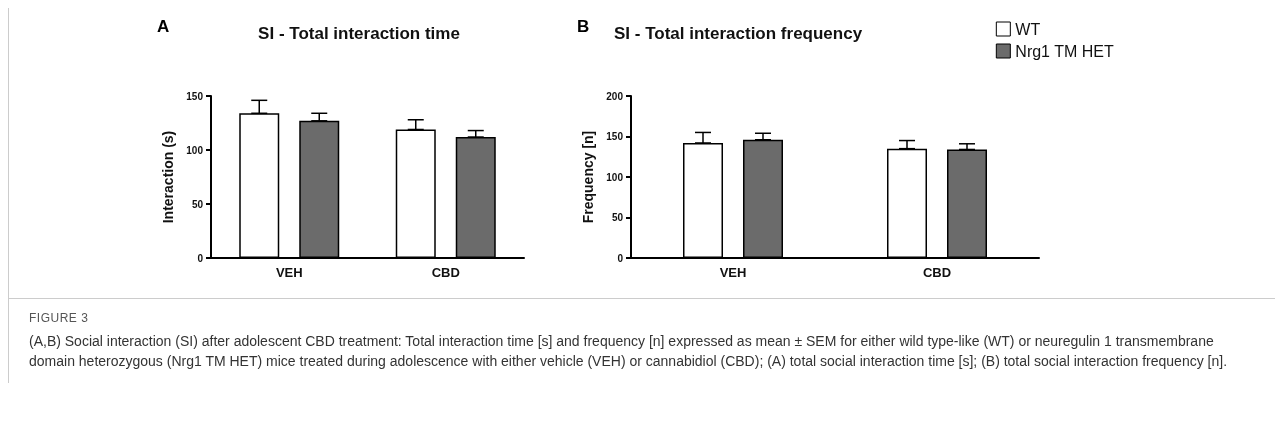 The image size is (1282, 423). Describe the element at coordinates (59, 318) in the screenshot. I see `caption: FIGURE 3` at that location.